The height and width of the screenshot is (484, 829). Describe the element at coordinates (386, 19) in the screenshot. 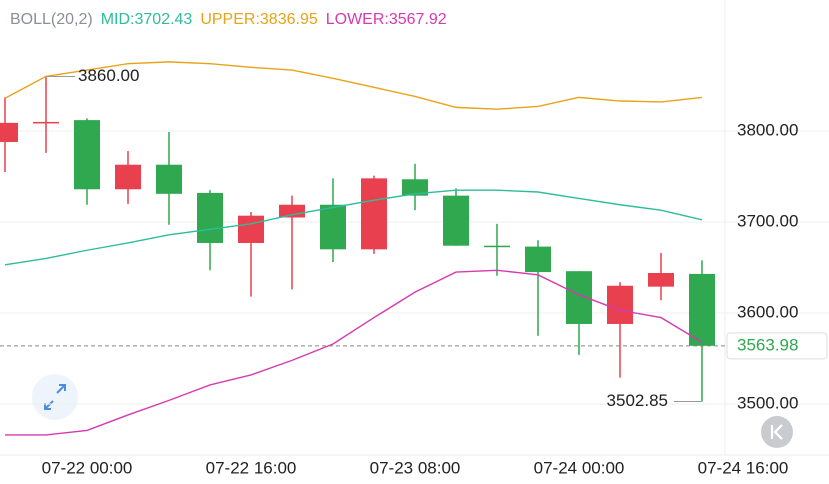

I see `legend-item: LOWER:3567.92` at that location.